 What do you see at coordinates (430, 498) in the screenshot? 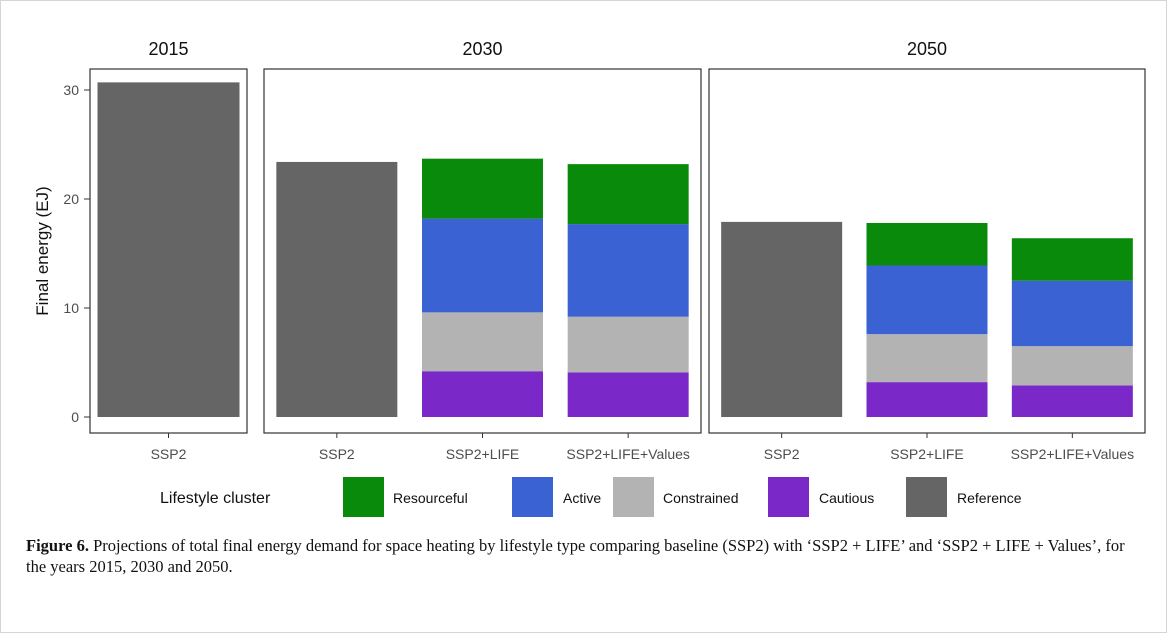
I see `legend-label-resourceful: Resourceful` at bounding box center [430, 498].